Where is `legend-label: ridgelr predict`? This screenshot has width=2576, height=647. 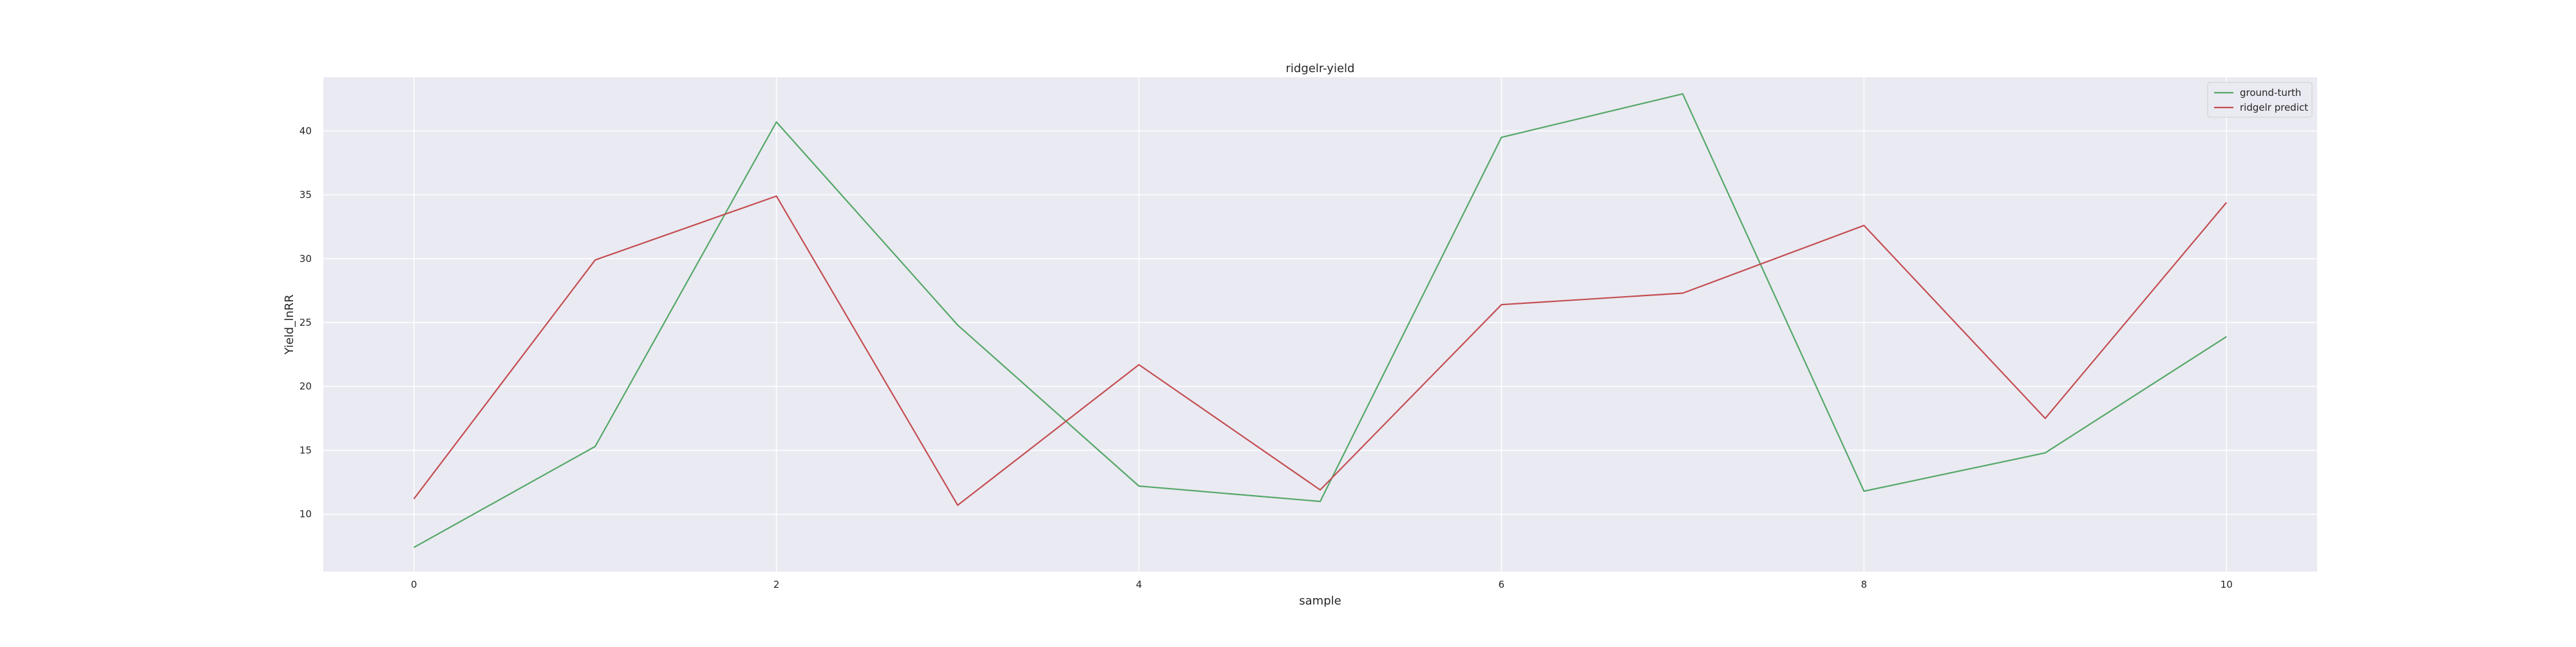
legend-label: ridgelr predict is located at coordinates (2274, 108).